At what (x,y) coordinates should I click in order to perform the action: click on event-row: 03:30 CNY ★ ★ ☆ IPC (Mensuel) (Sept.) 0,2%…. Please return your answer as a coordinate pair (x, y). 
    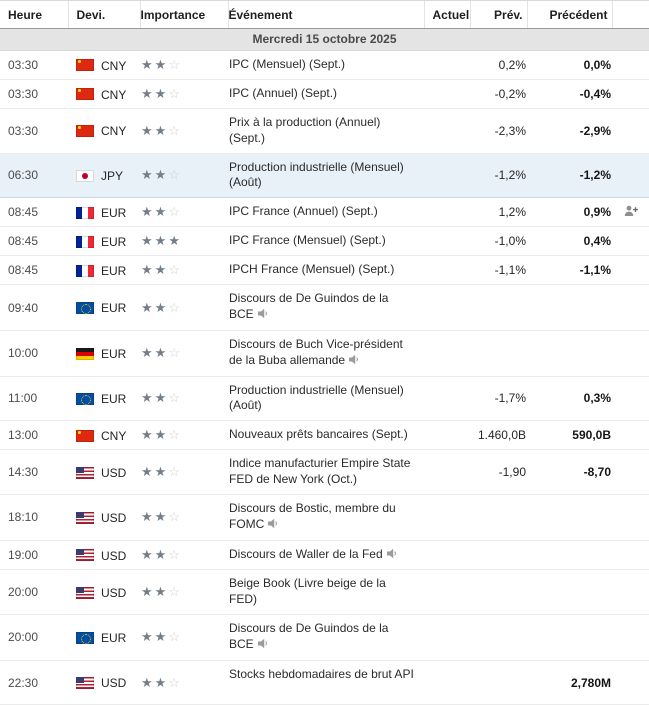
    Looking at the image, I should click on (324, 65).